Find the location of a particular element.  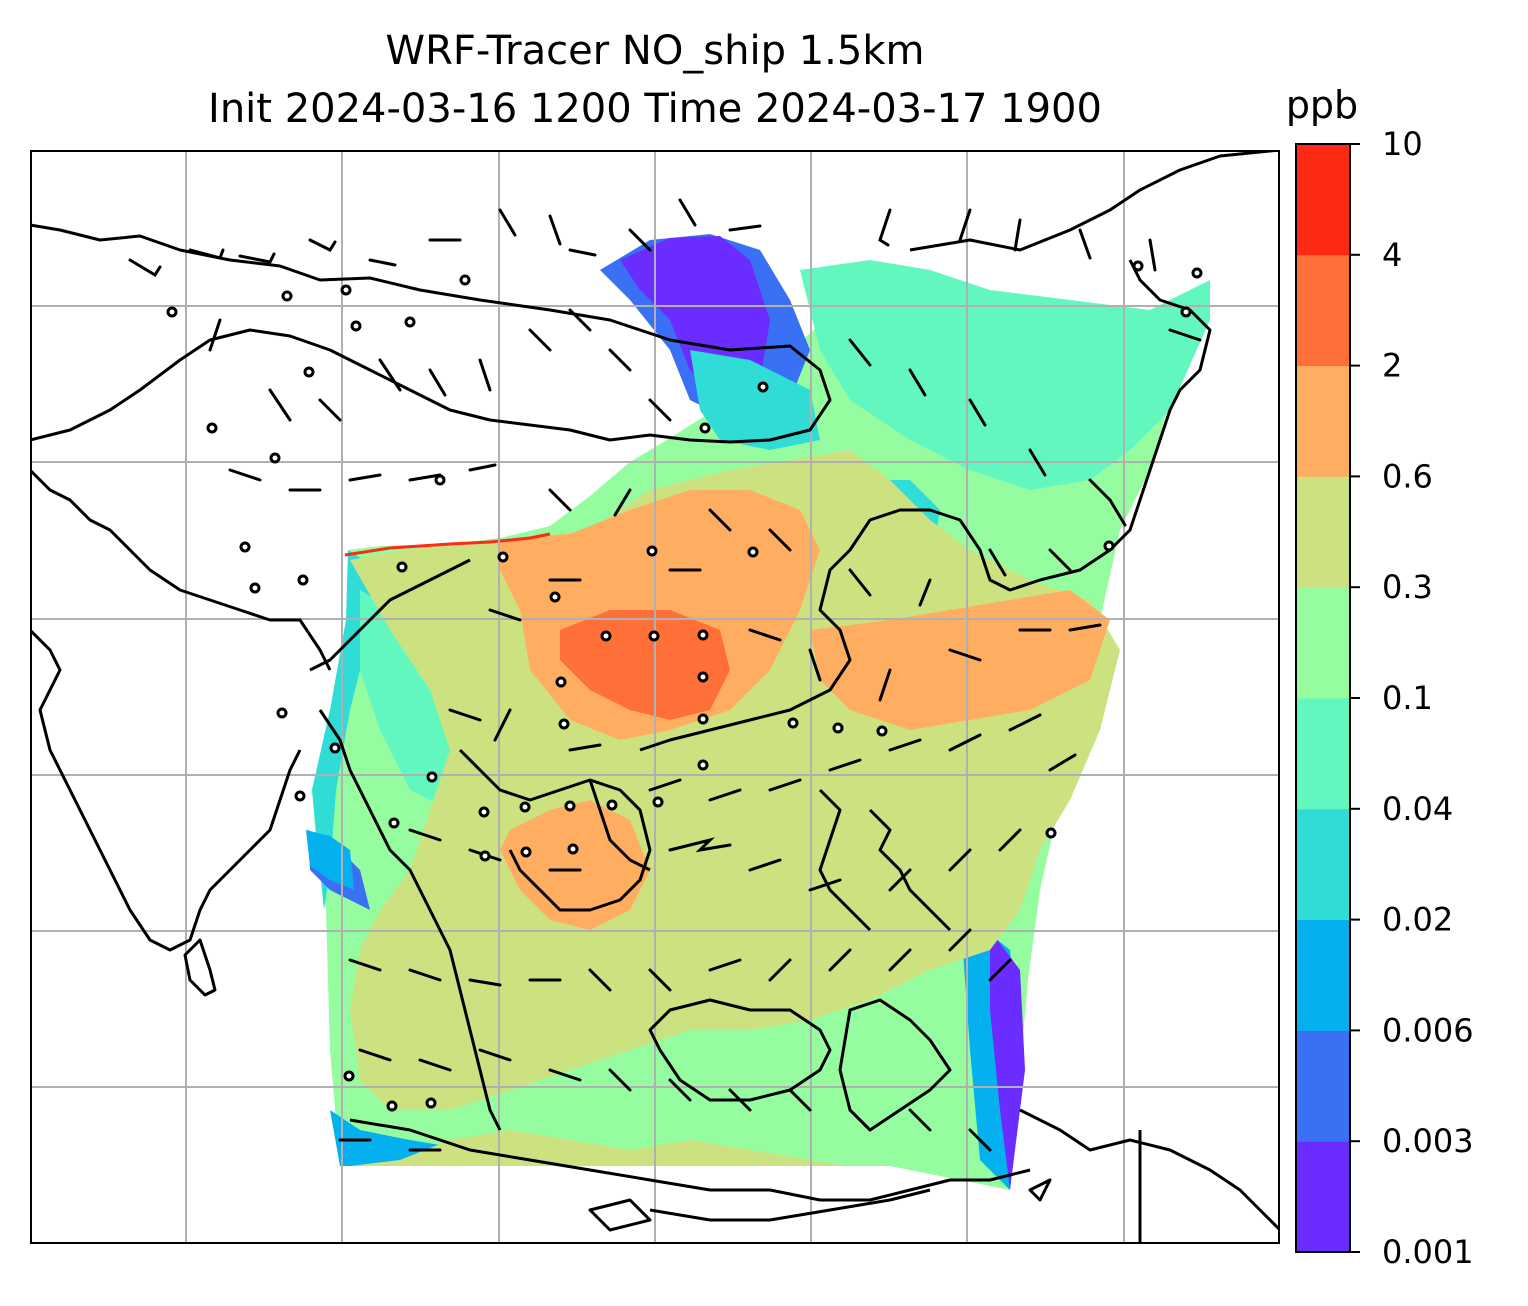

colorbar-tick-label: 10 is located at coordinates (1402, 144).